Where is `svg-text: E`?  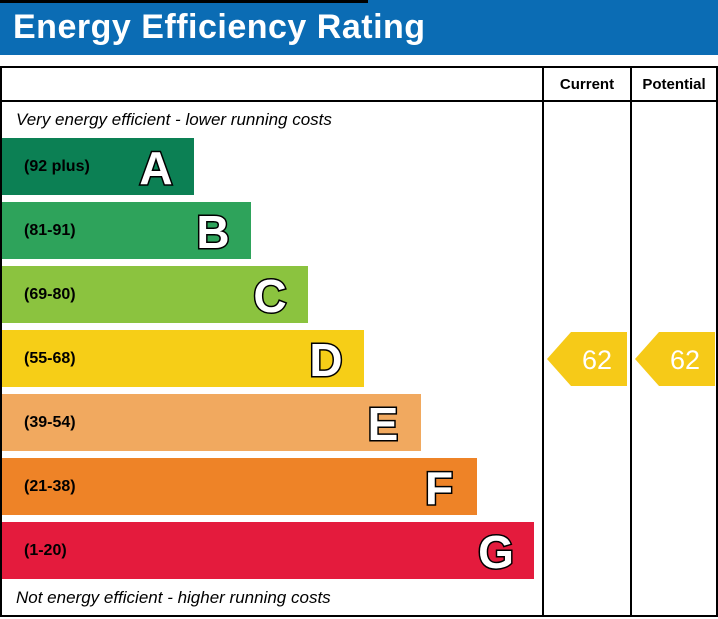
svg-text: E is located at coordinates (383, 424).